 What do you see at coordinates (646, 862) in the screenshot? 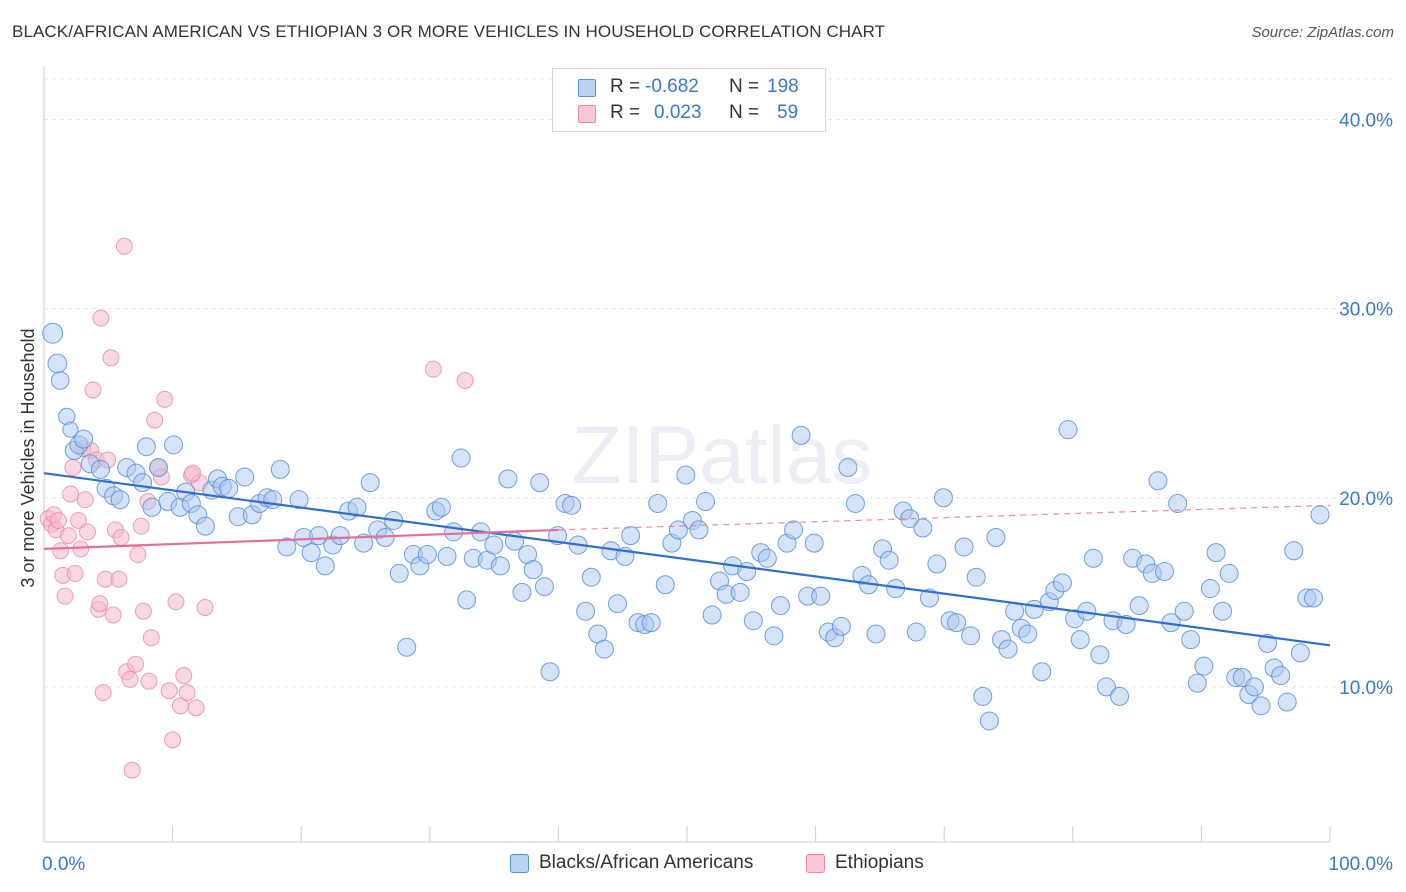
I see `legend-label: Blacks/African Americans` at bounding box center [646, 862].